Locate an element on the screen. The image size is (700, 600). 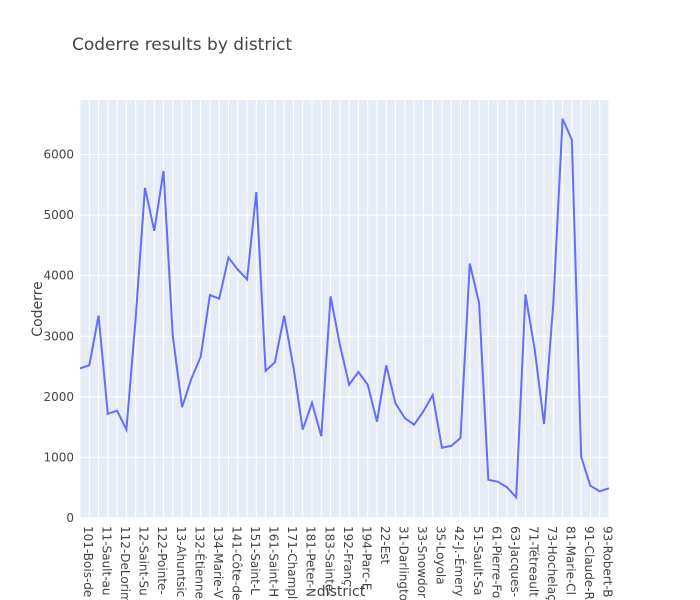
x-tick-label: 161-Saint-H is located at coordinates (274, 561).